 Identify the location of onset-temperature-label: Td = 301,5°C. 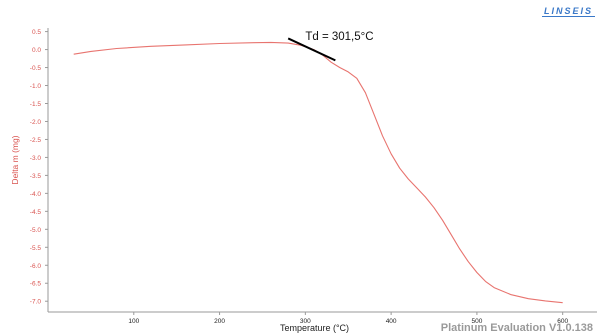
(339, 37).